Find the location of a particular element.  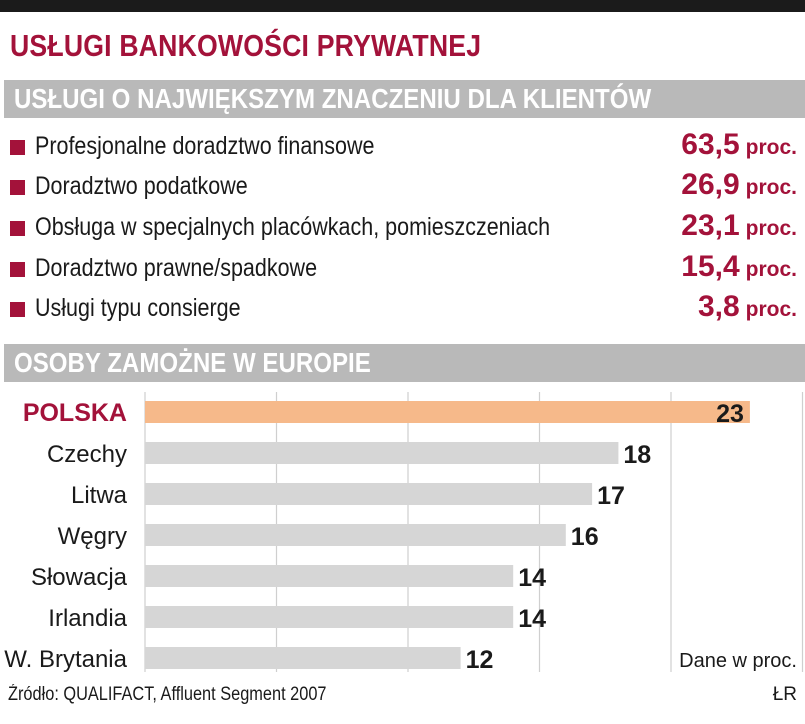

service-label: Doradztwo prawne/spadkowe is located at coordinates (176, 268).